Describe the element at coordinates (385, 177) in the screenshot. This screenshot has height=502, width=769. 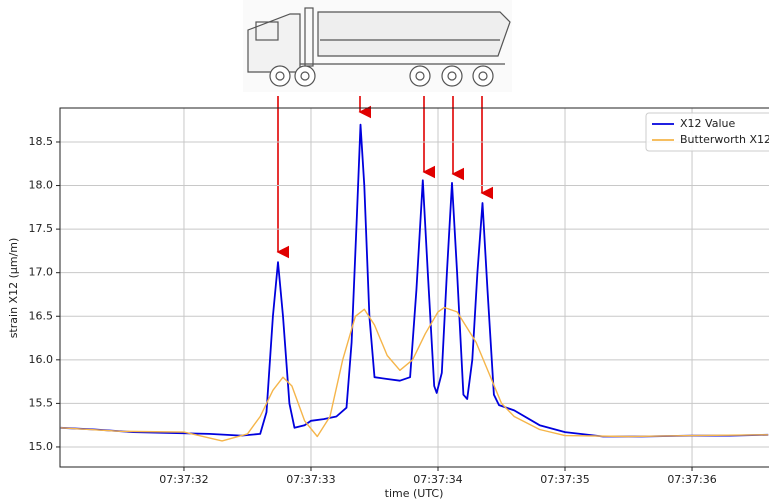
I see `arrows` at that location.